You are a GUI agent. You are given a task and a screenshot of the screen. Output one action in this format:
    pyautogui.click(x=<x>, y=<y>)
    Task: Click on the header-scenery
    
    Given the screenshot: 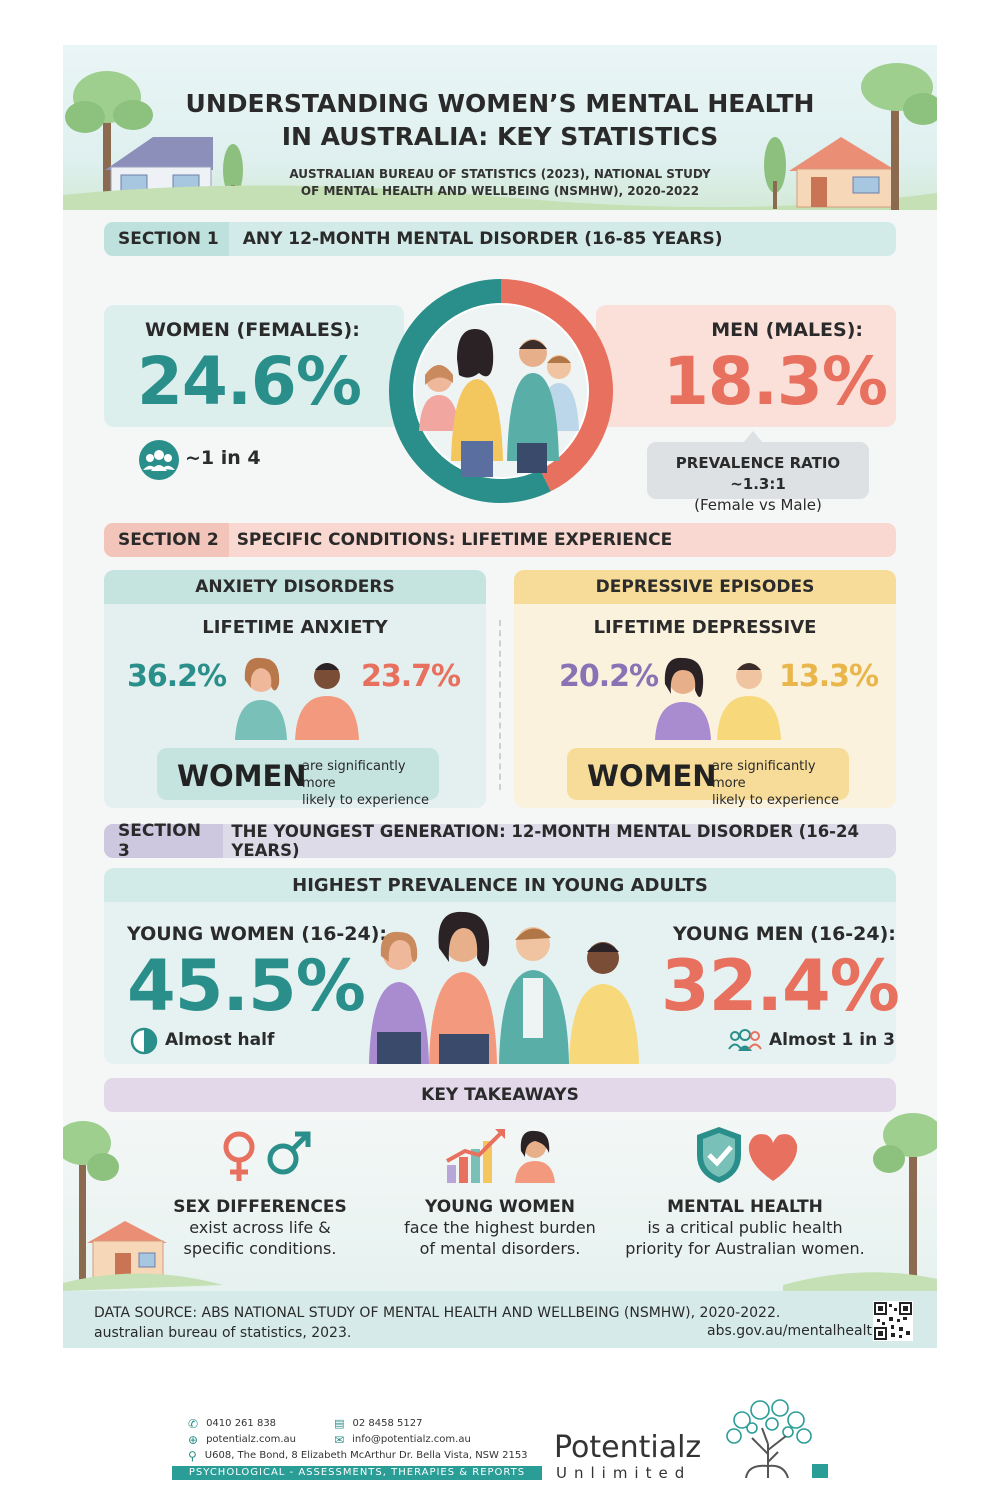 What is the action you would take?
    pyautogui.click(x=500, y=136)
    